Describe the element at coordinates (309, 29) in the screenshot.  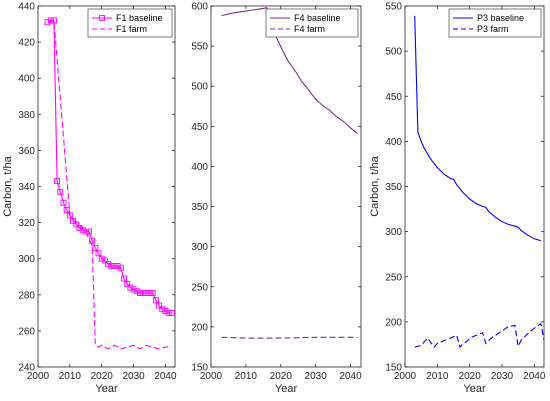
I see `legend-entry: F4 farm` at that location.